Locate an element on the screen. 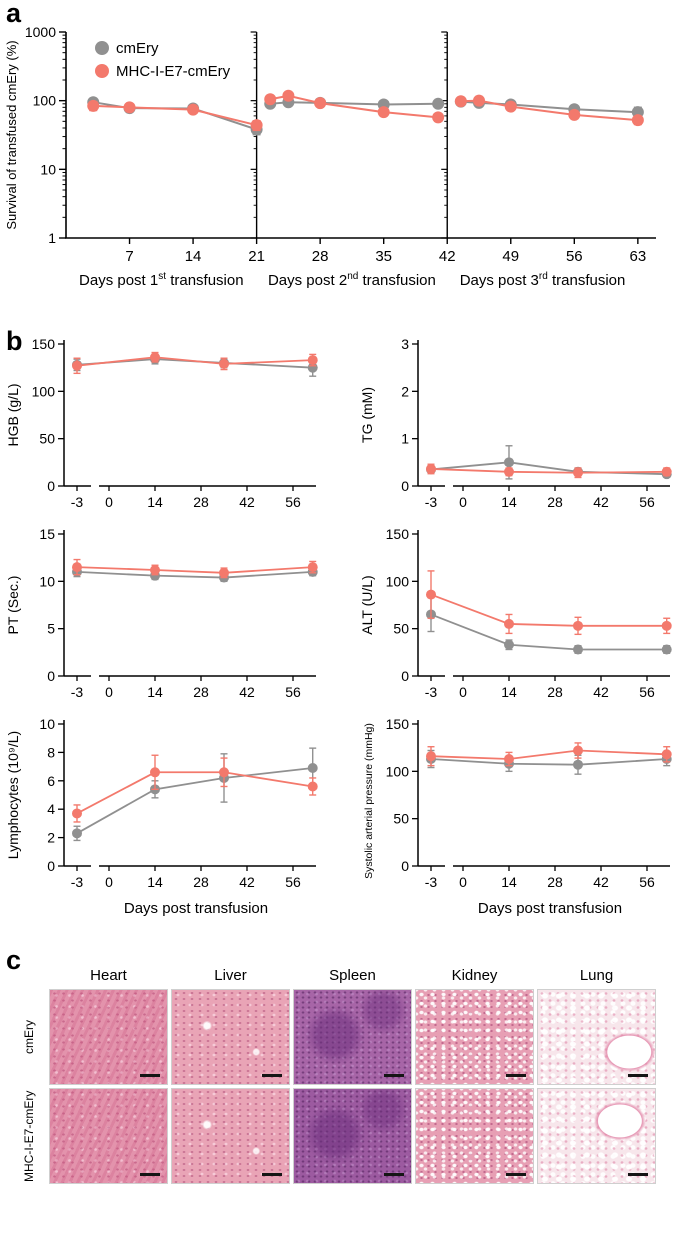 This screenshot has width=675, height=1235. histology-image-mhc-lung is located at coordinates (596, 1136).